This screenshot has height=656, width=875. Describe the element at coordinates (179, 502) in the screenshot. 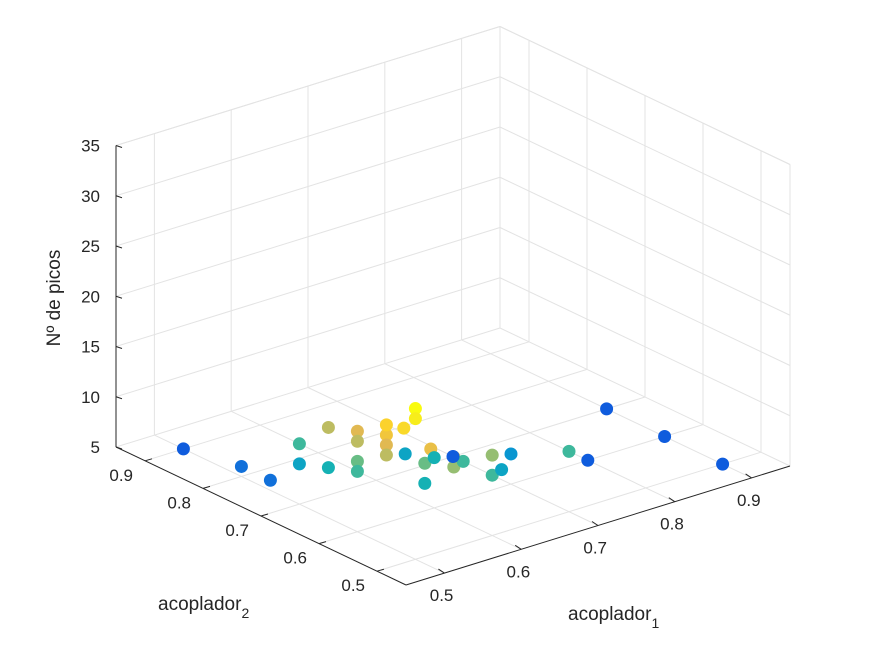

I see `y-tick-label: 0.8` at that location.